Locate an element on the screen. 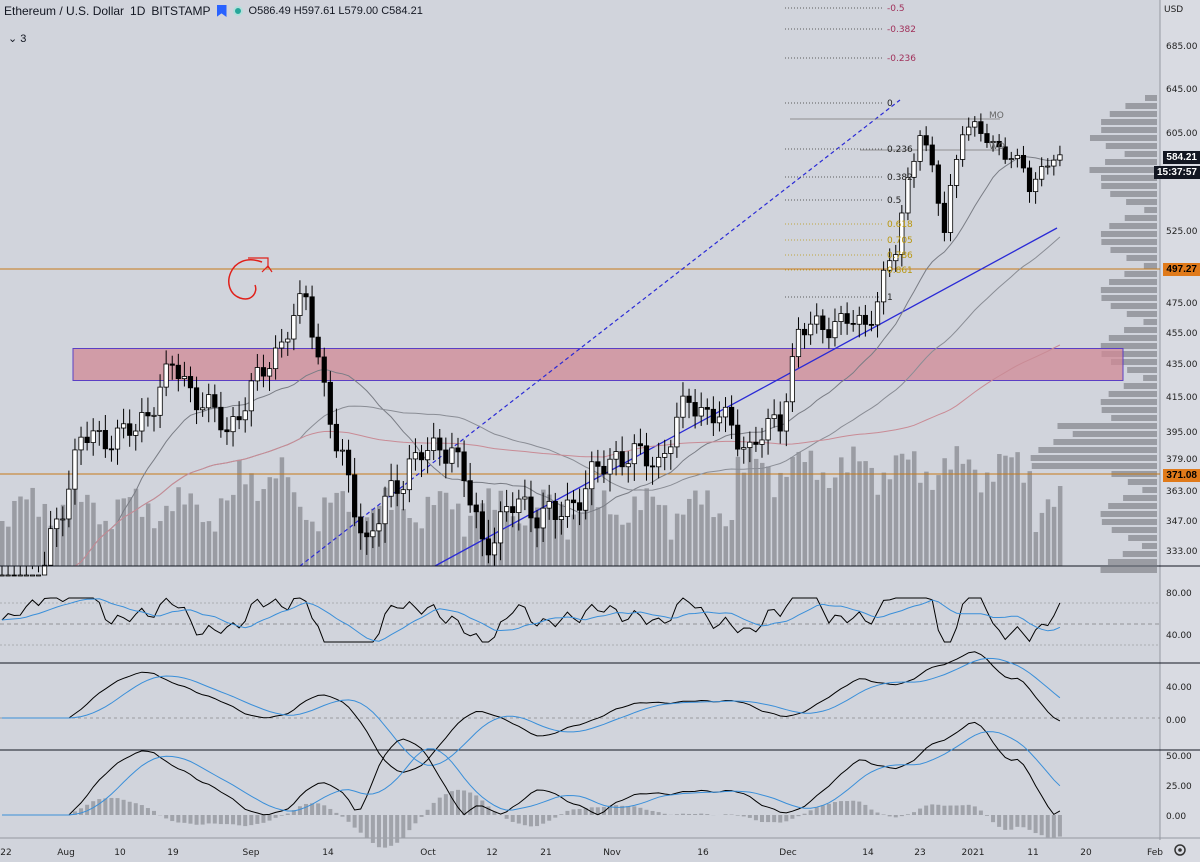 The image size is (1200, 862). bookmark-icon is located at coordinates (221, 11).